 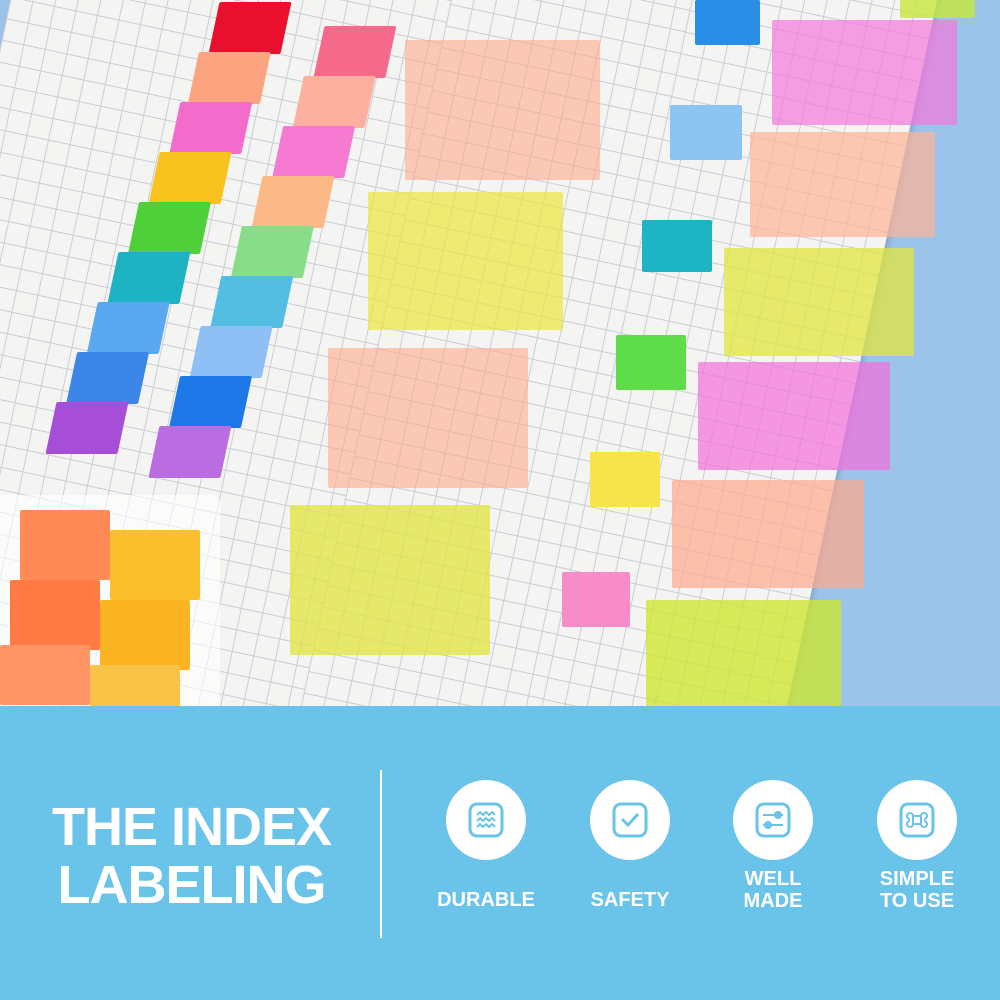 I want to click on feature-label: DURABLE, so click(x=486, y=900).